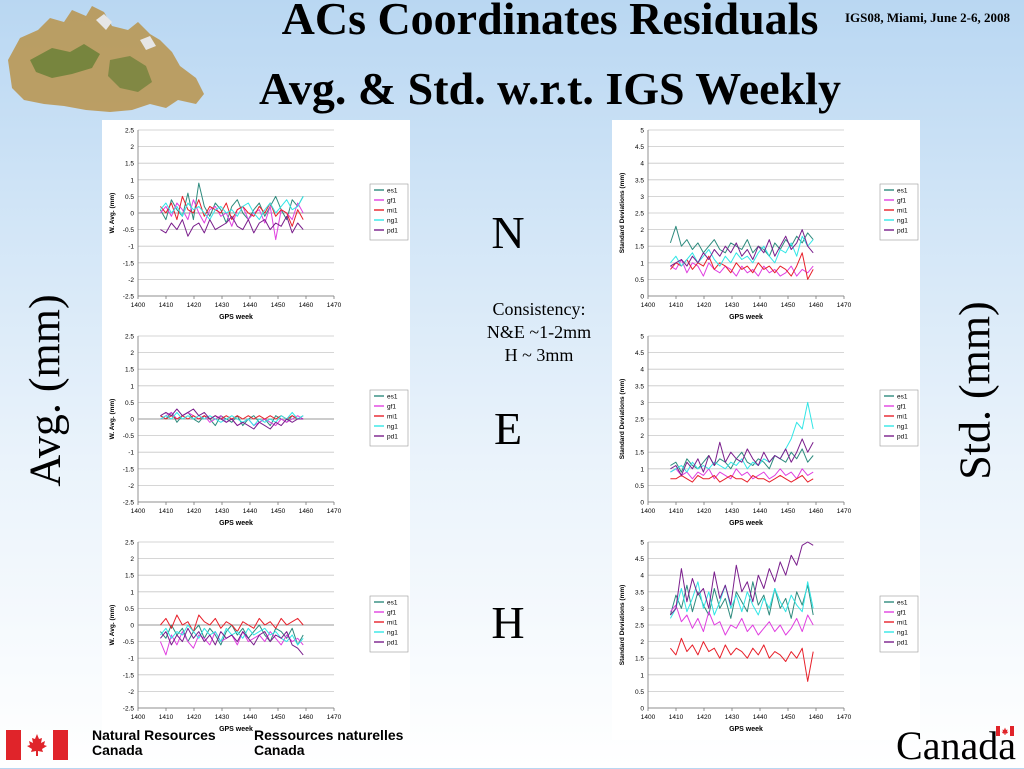 Image resolution: width=1024 pixels, height=769 pixels. Describe the element at coordinates (760, 717) in the screenshot. I see `std-h-xtick-label: 1440` at that location.